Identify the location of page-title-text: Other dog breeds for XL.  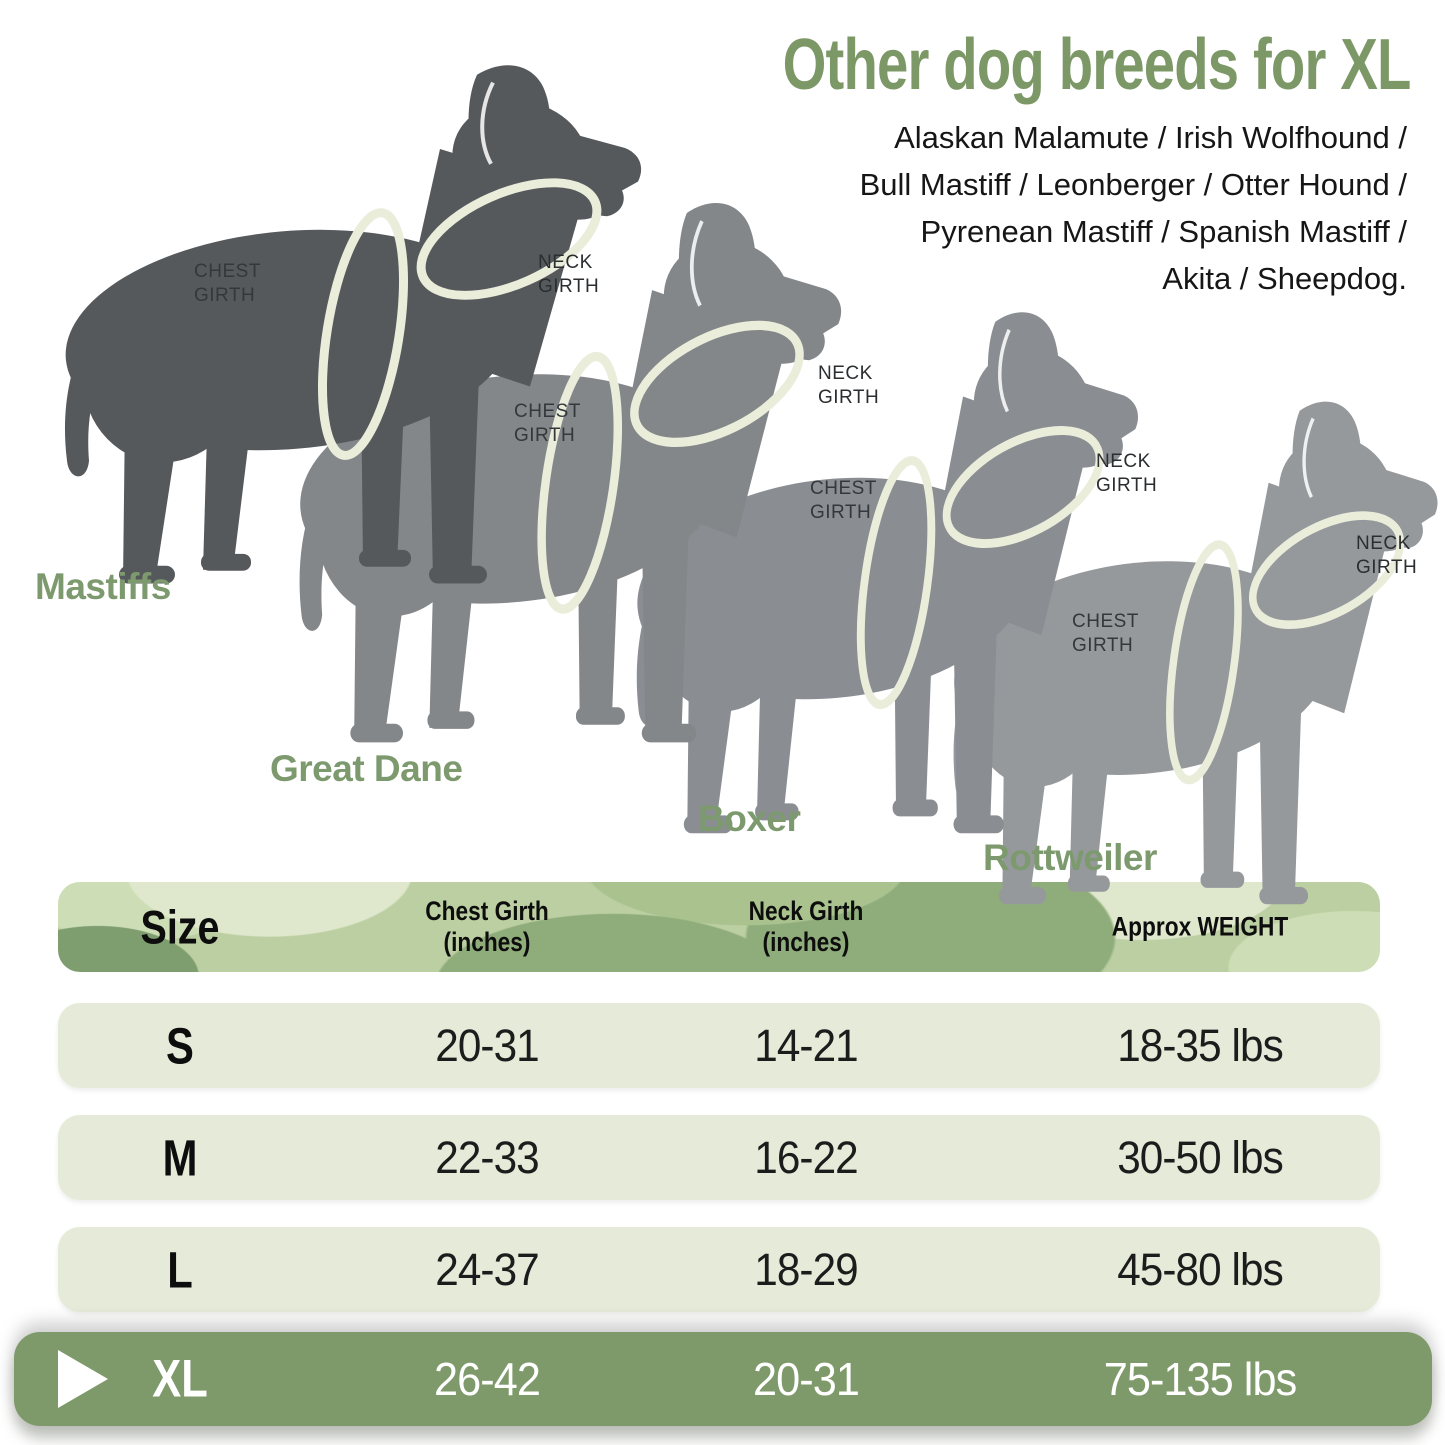
(1097, 64).